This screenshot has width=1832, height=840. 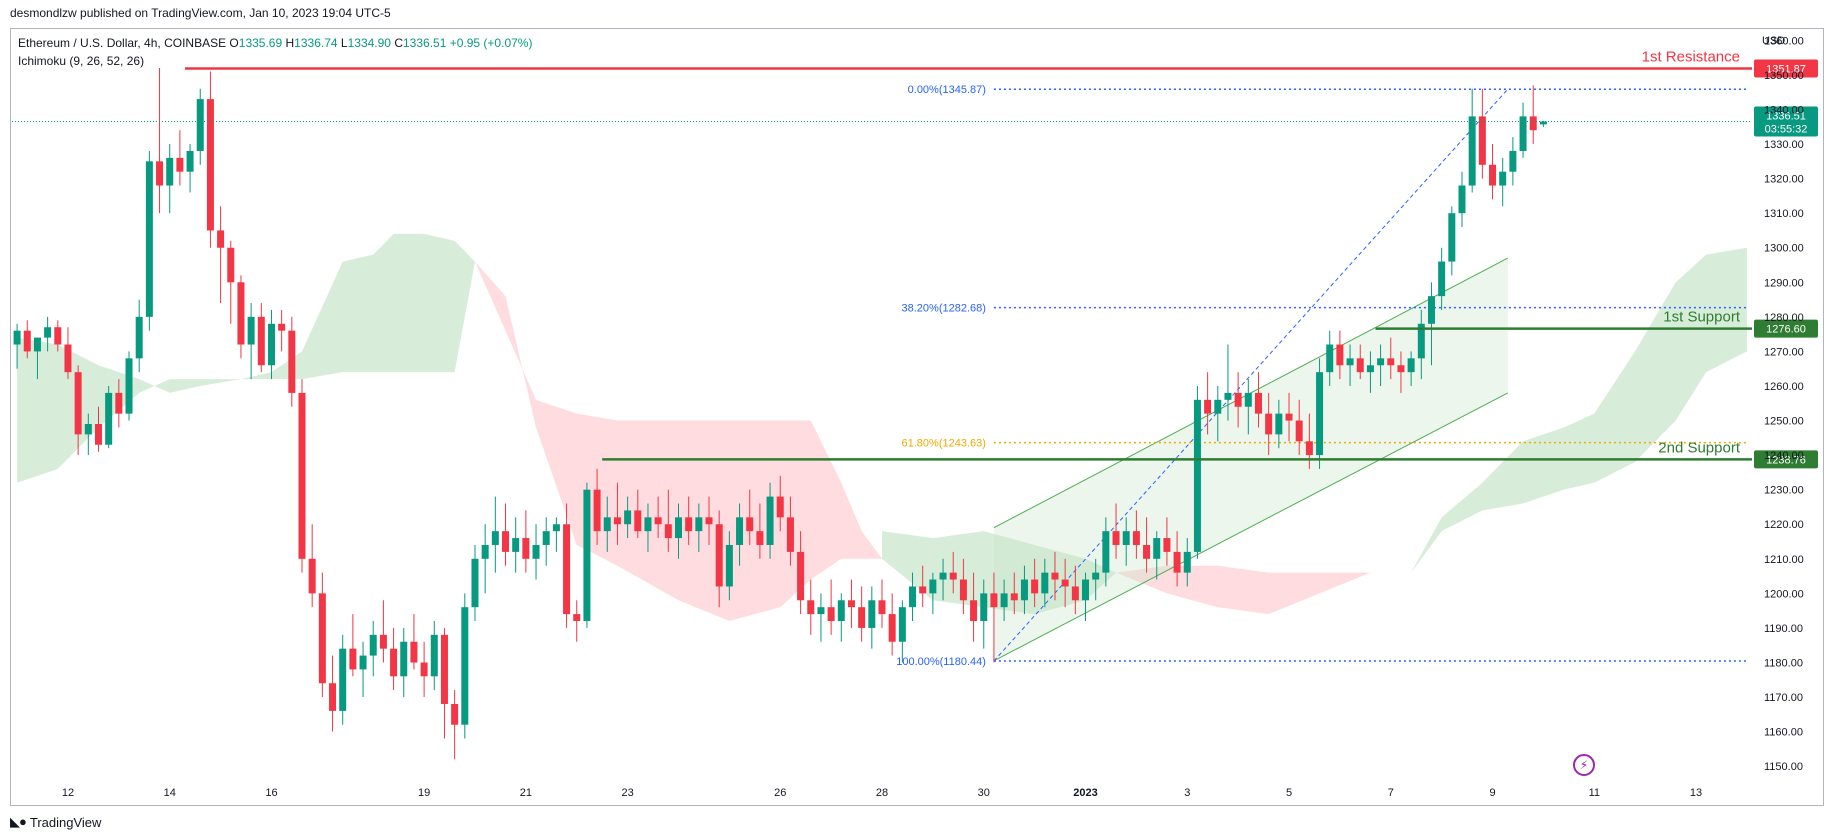 I want to click on y-tick-13: 1280.00, so click(x=1784, y=318).